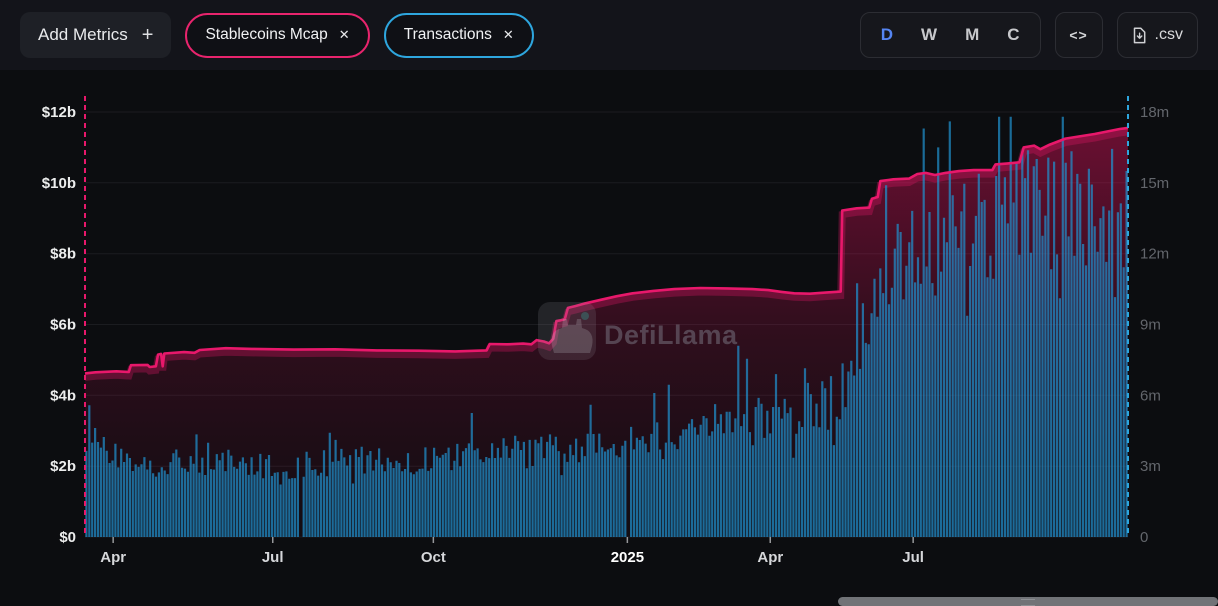 This screenshot has width=1218, height=606. Describe the element at coordinates (63, 466) in the screenshot. I see `left-axis-tick-label: $2b` at that location.